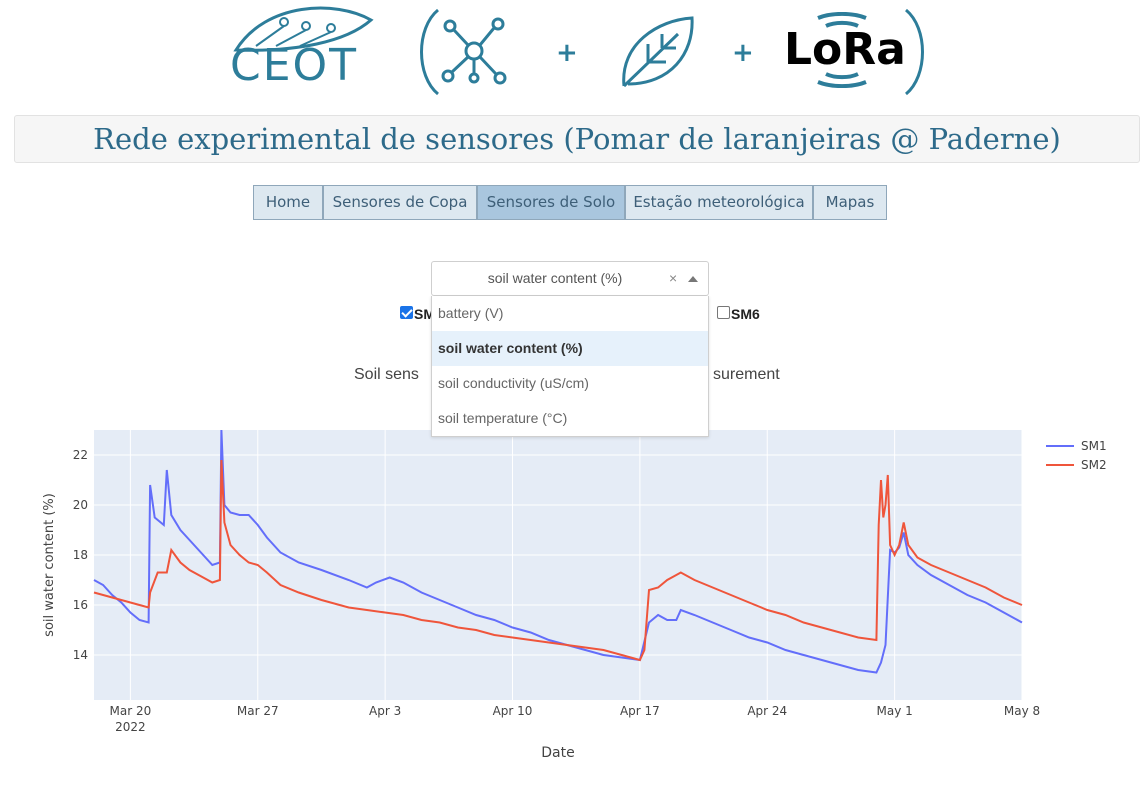  I want to click on dropdown-option-battery: battery (V), so click(471, 313).